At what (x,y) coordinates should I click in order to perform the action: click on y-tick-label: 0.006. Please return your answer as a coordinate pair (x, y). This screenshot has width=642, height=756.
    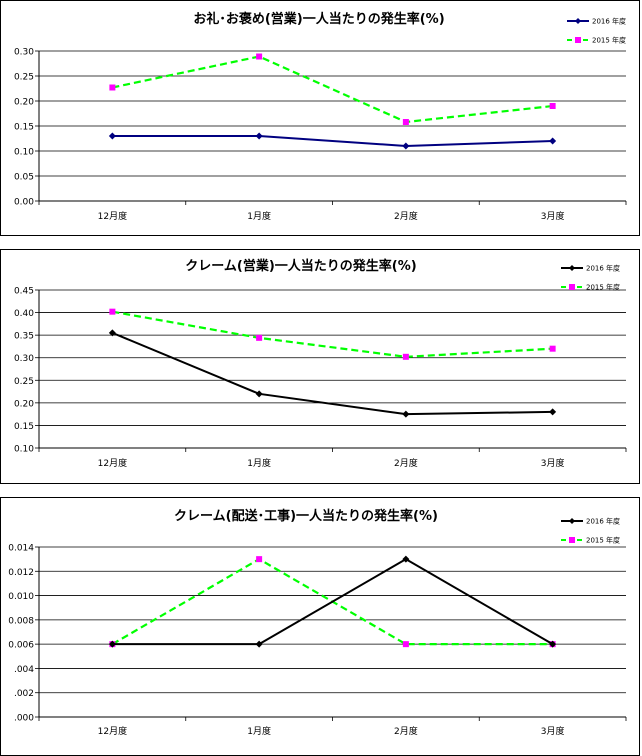
    Looking at the image, I should click on (21, 646).